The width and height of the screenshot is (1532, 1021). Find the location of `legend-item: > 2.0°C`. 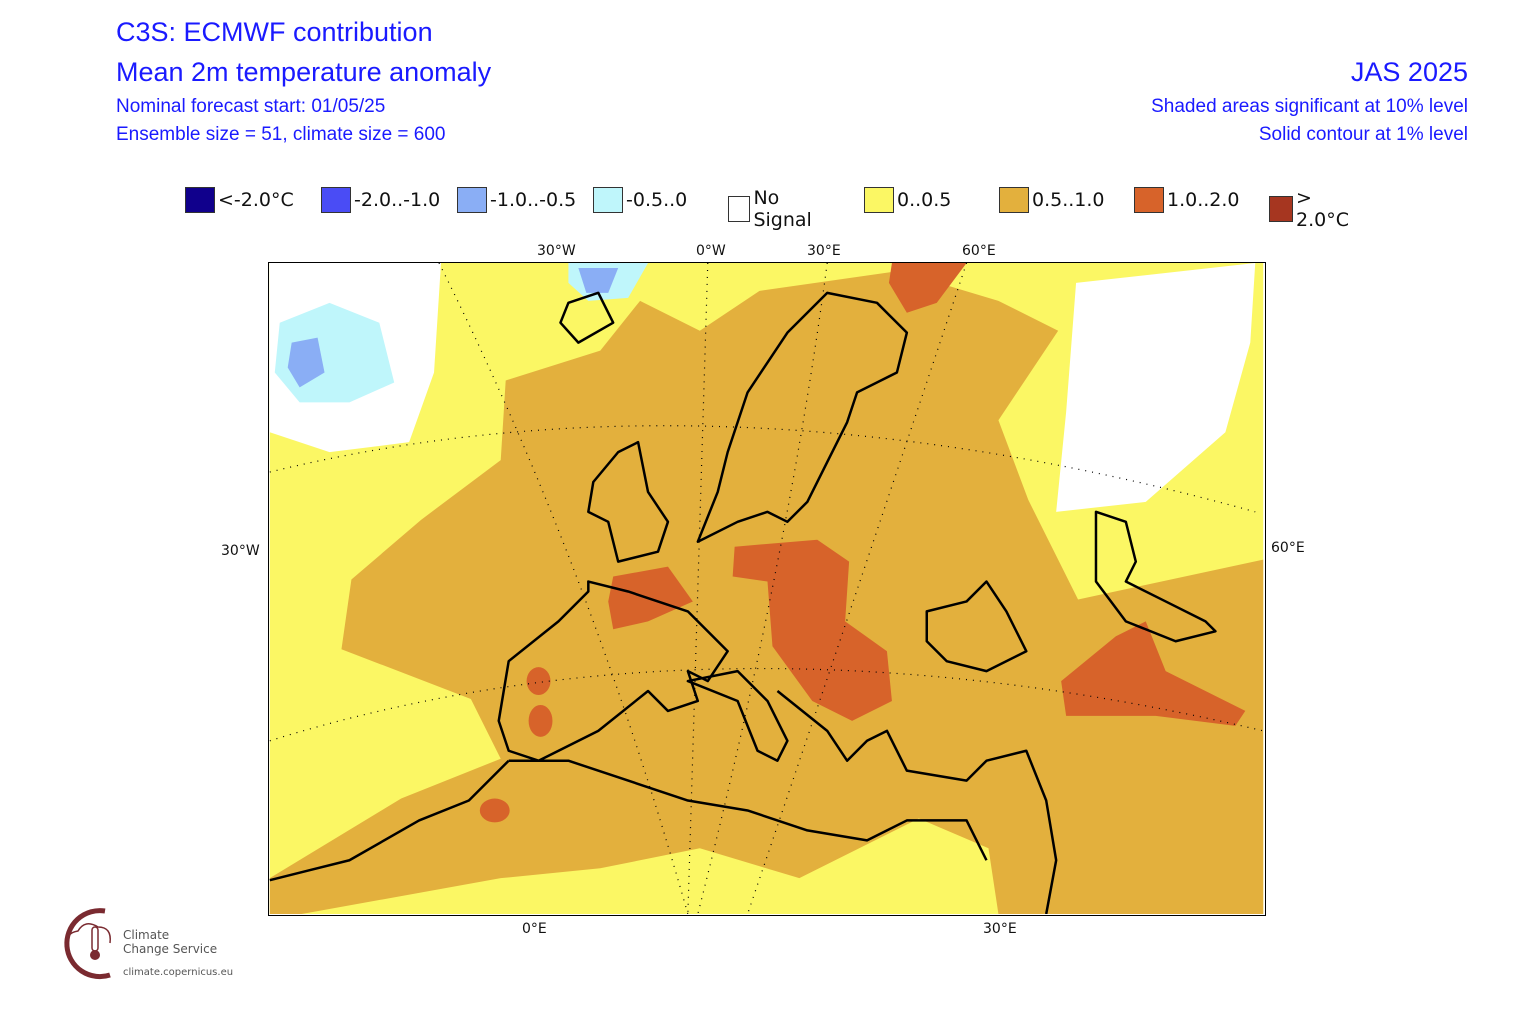

legend-item: > 2.0°C is located at coordinates (1312, 209).